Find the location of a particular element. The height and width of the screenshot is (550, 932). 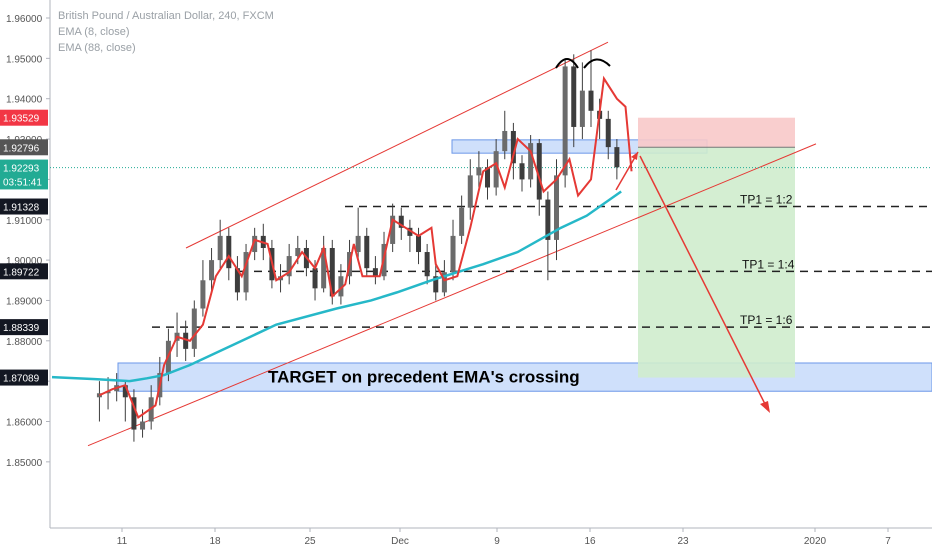

x-tick-label: 9 is located at coordinates (497, 541).